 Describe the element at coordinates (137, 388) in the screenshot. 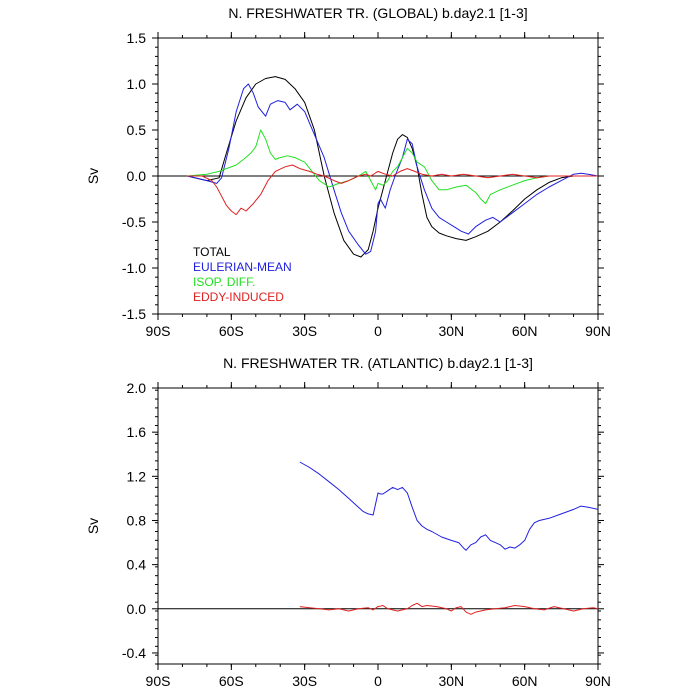

I see `y-tick-label: 2.0` at that location.